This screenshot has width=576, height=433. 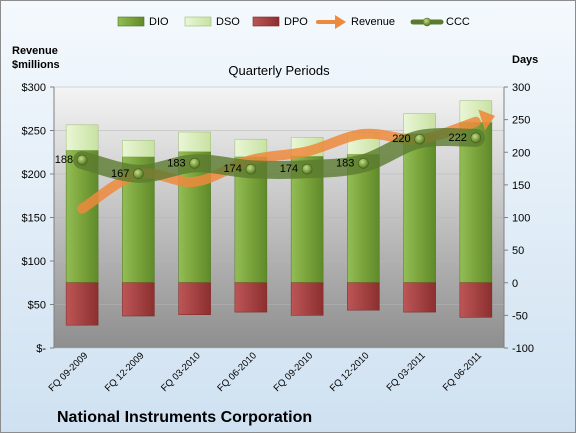 I want to click on right-tick-label: 250, so click(x=521, y=121).